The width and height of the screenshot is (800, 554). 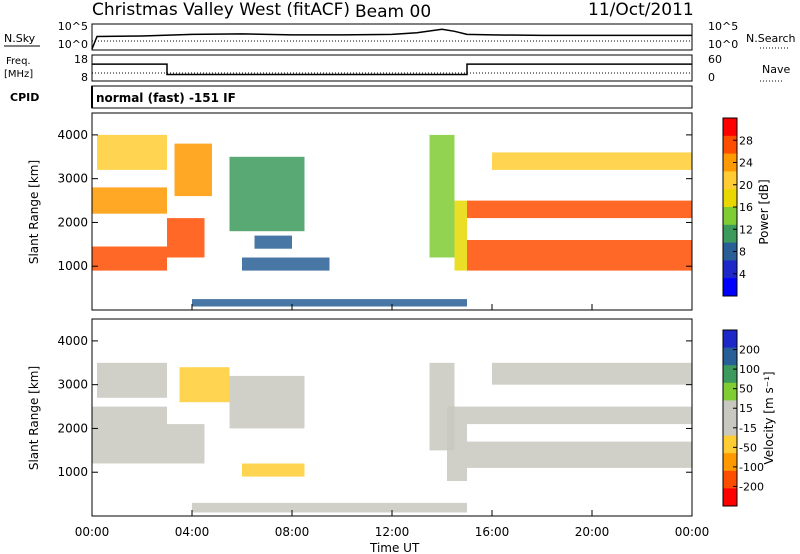 What do you see at coordinates (392, 68) in the screenshot?
I see `freq-frame` at bounding box center [392, 68].